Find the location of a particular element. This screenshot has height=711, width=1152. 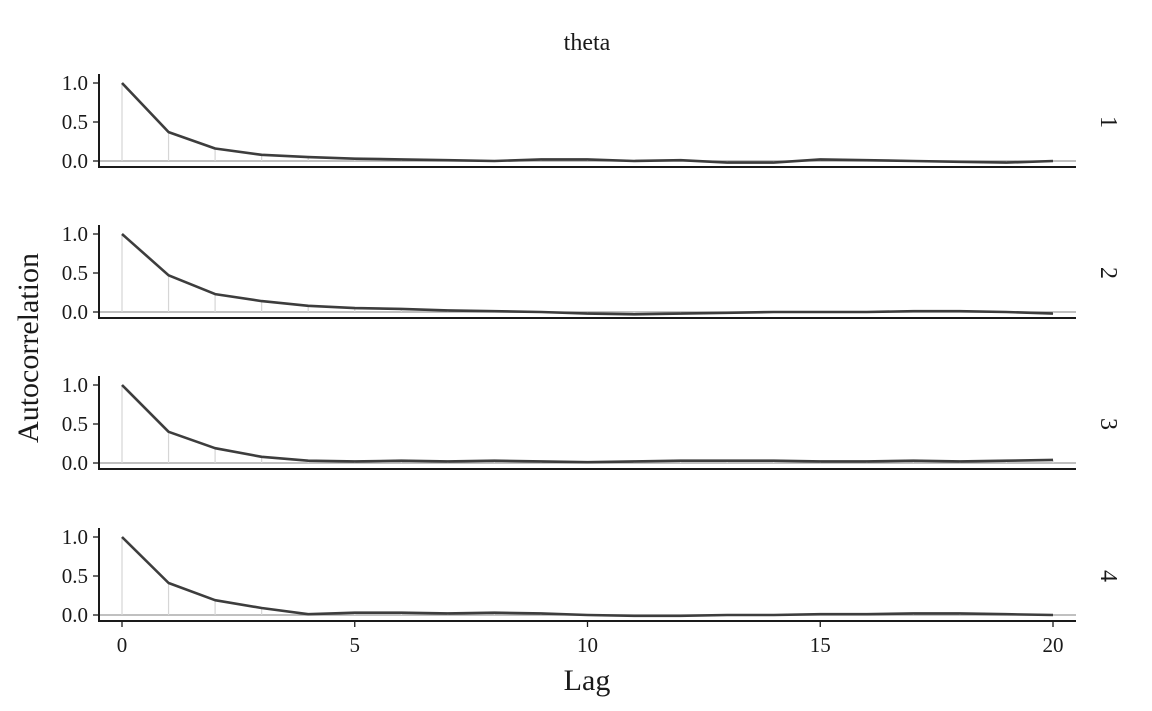

y-axis-label: Autocorrelation is located at coordinates (28, 348).